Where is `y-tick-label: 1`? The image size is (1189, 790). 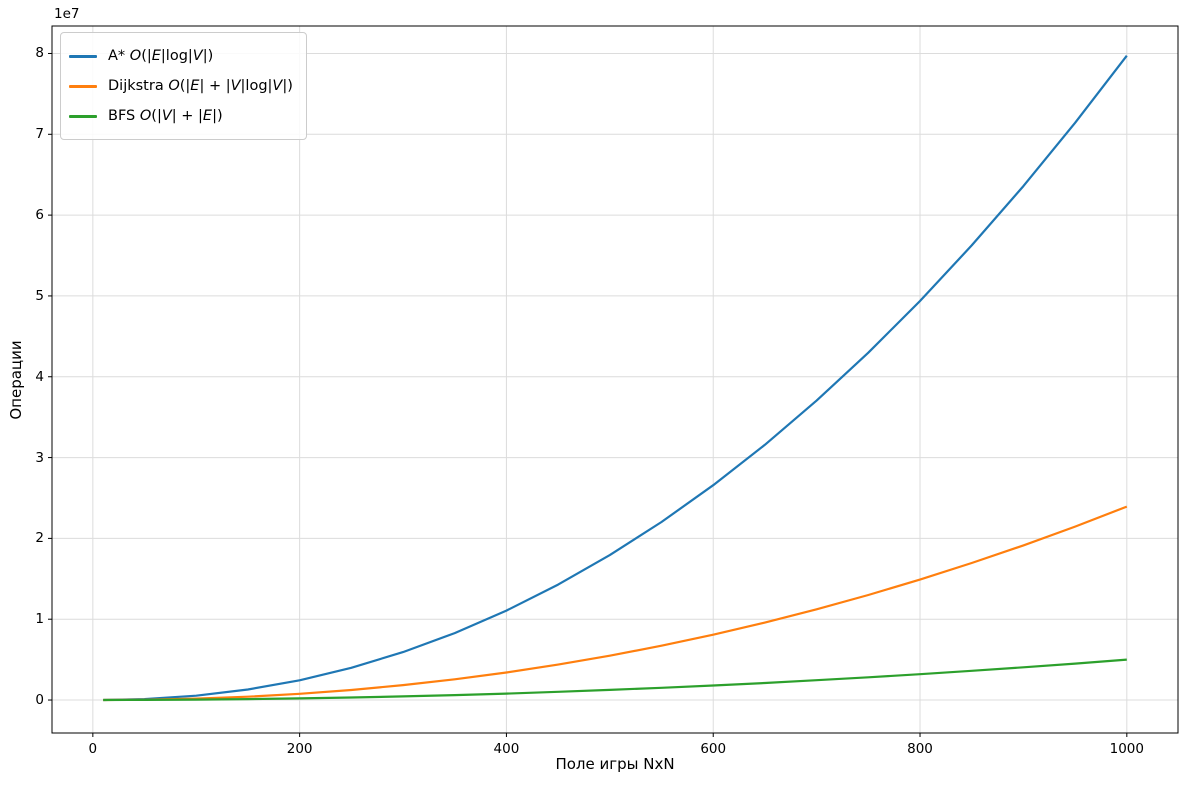 y-tick-label: 1 is located at coordinates (39, 619).